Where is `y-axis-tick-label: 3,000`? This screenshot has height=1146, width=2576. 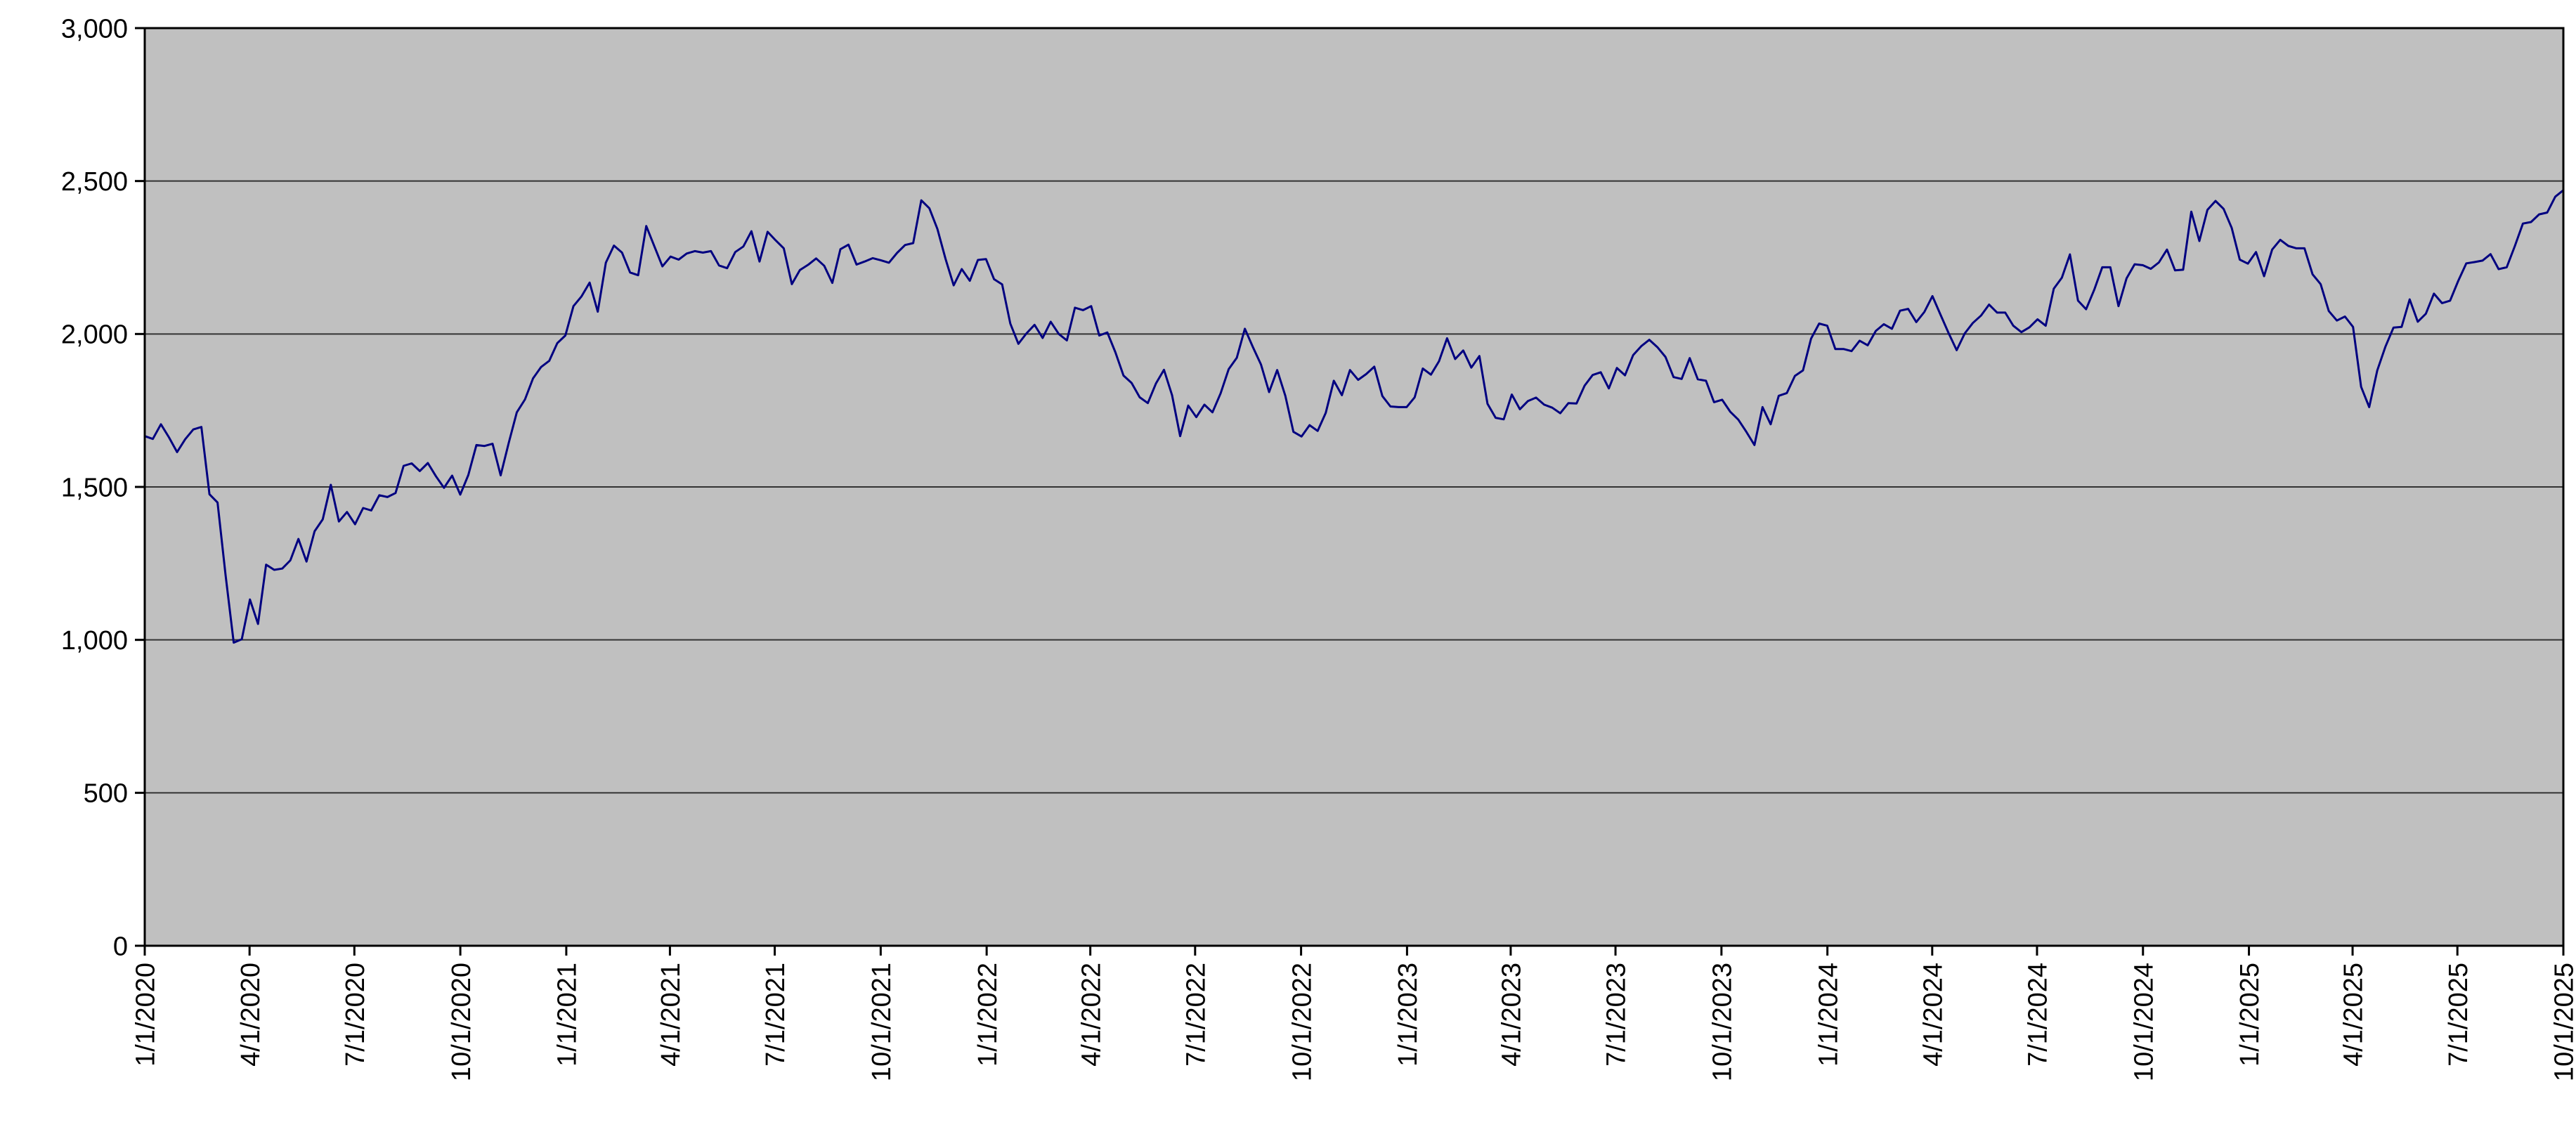 y-axis-tick-label: 3,000 is located at coordinates (94, 29).